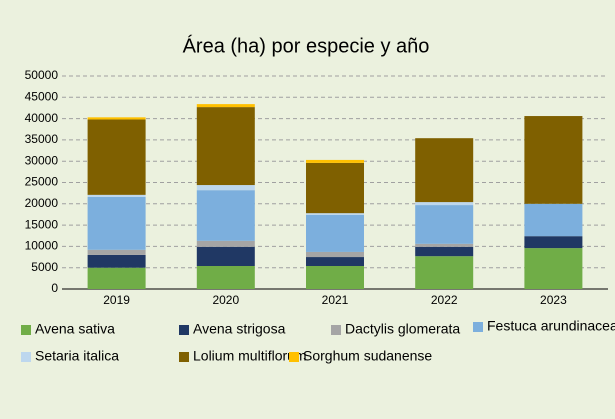  What do you see at coordinates (54, 288) in the screenshot?
I see `y-tick-label: 0` at bounding box center [54, 288].